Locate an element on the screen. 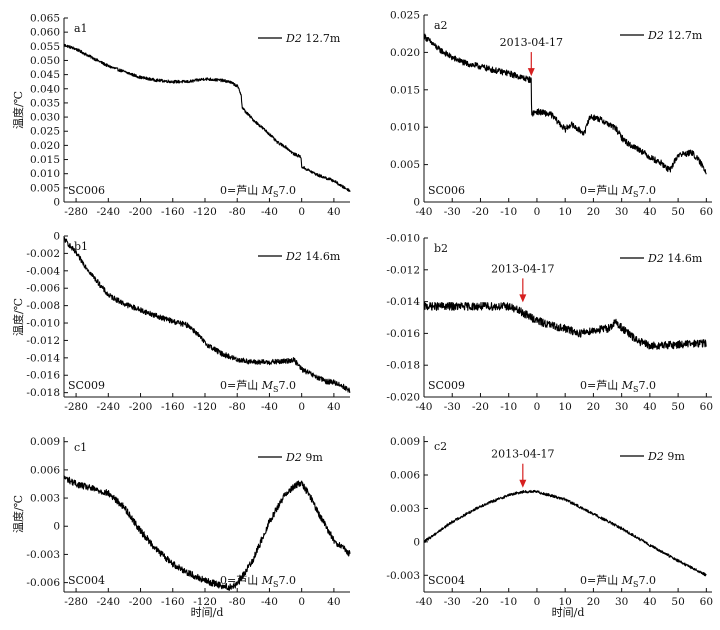 Image resolution: width=720 pixels, height=630 pixels. y-tick-label: -0.012 is located at coordinates (403, 270).